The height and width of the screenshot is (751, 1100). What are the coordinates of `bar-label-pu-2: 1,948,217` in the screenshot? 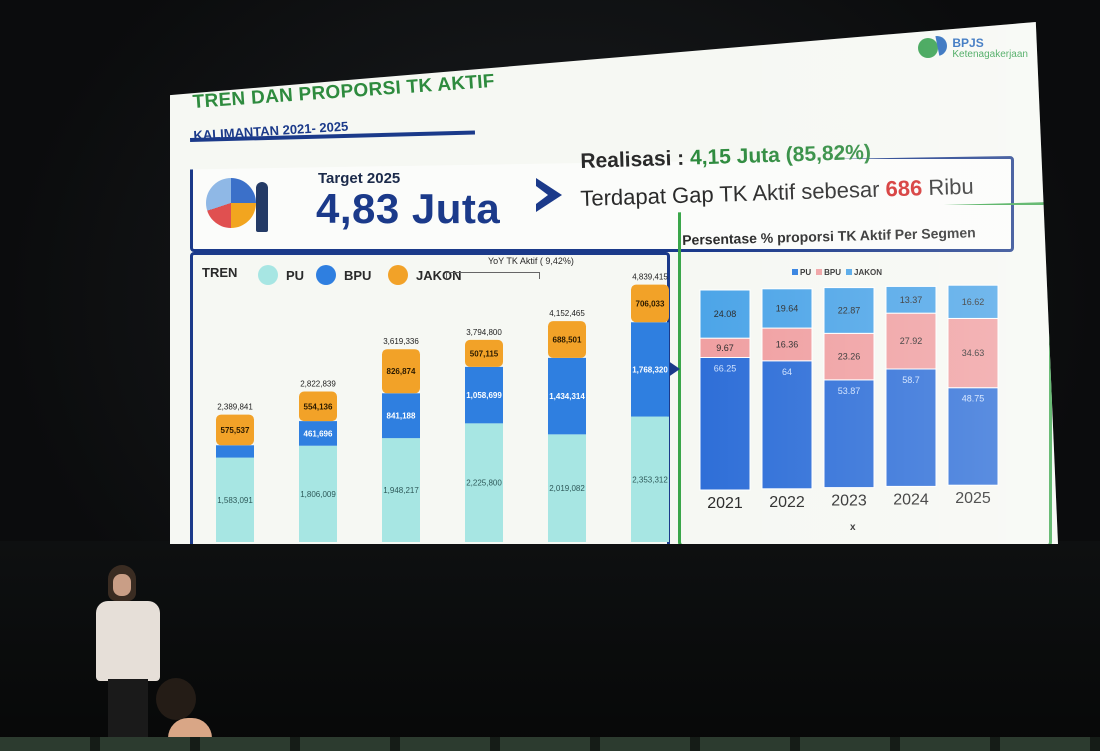 It's located at (401, 490).